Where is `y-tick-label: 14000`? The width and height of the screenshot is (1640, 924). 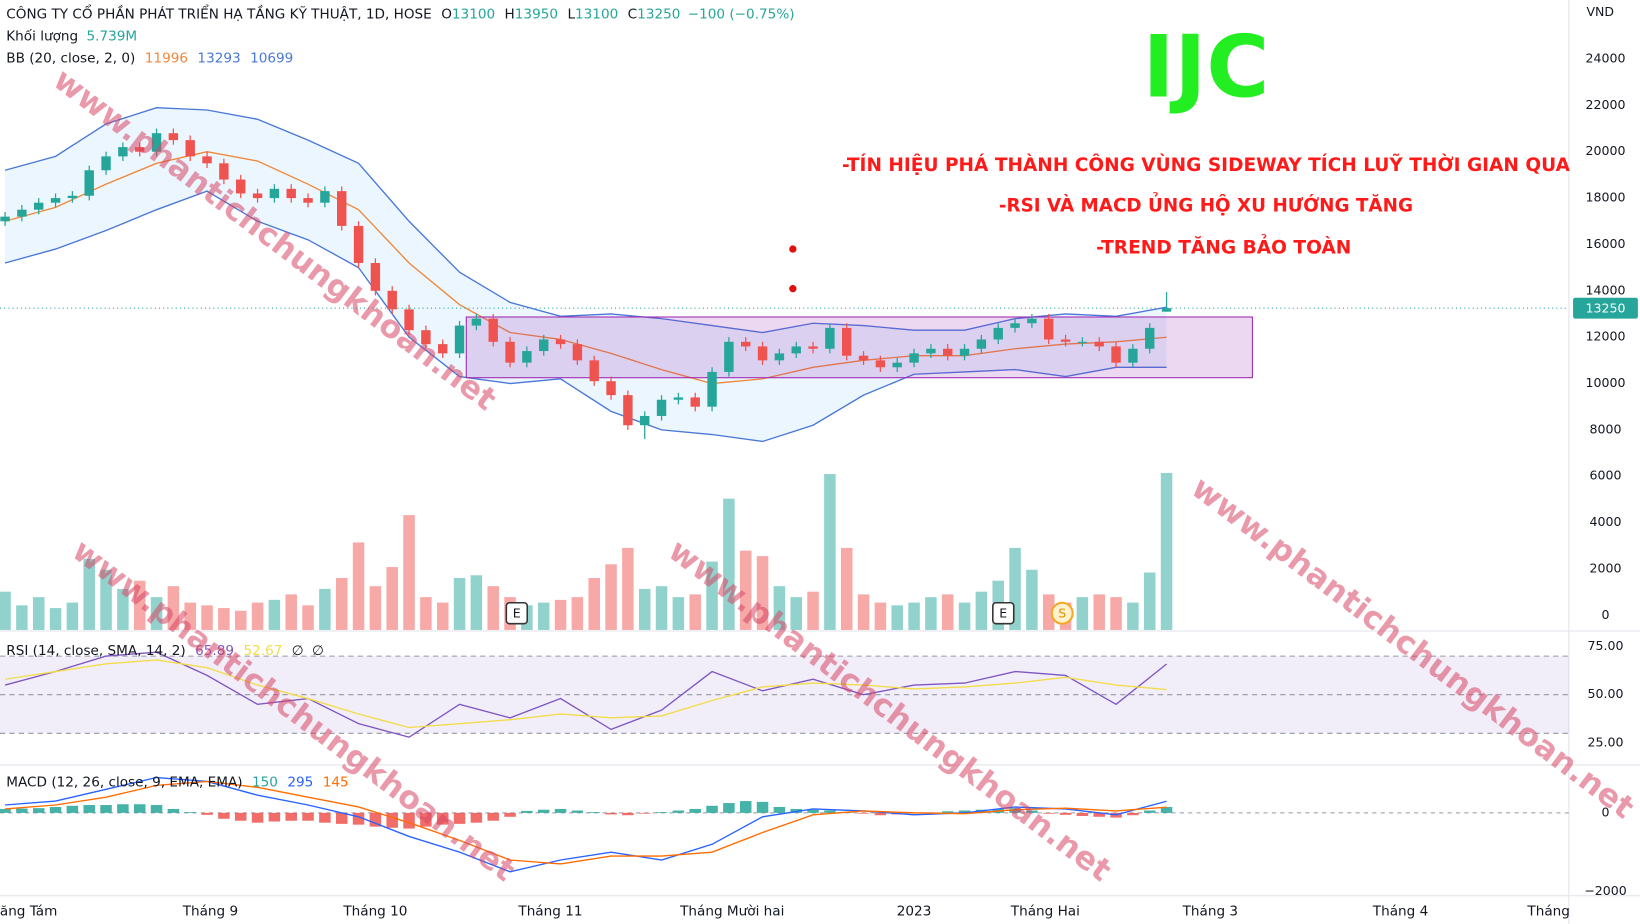
y-tick-label: 14000 is located at coordinates (1606, 289).